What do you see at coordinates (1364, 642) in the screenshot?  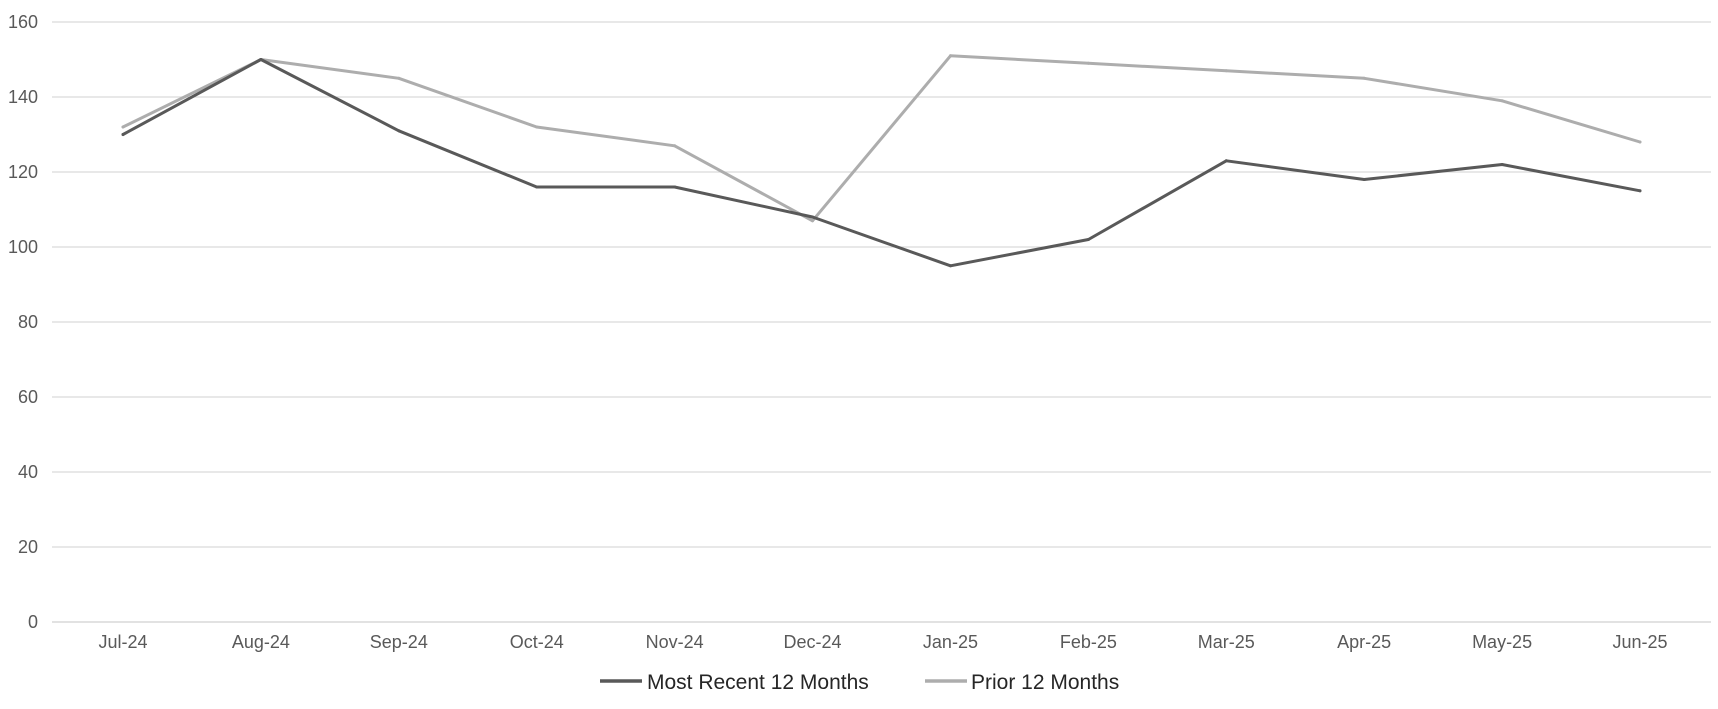 I see `x-tick-label: Apr-25` at bounding box center [1364, 642].